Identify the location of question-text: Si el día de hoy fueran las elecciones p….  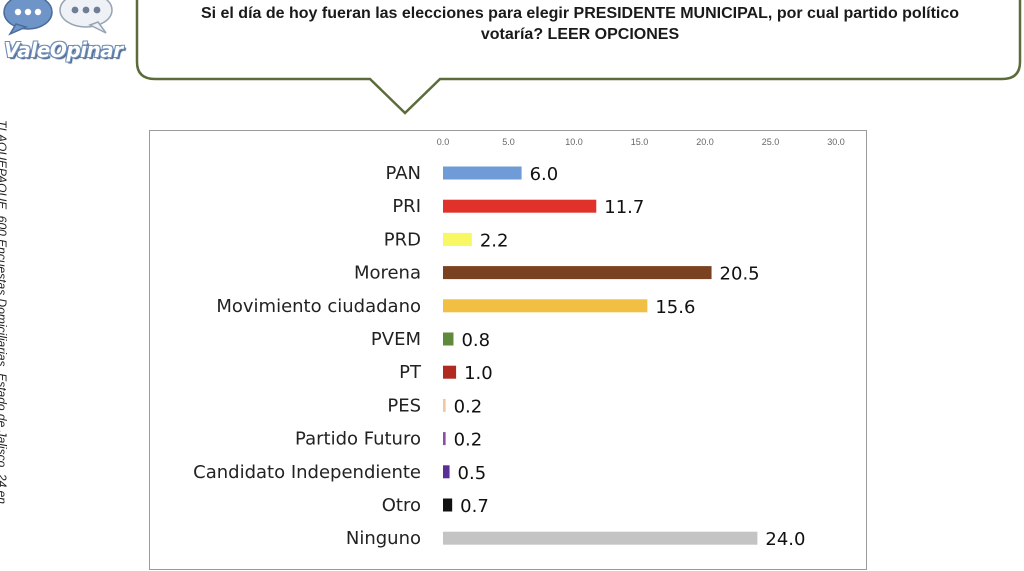
(580, 24).